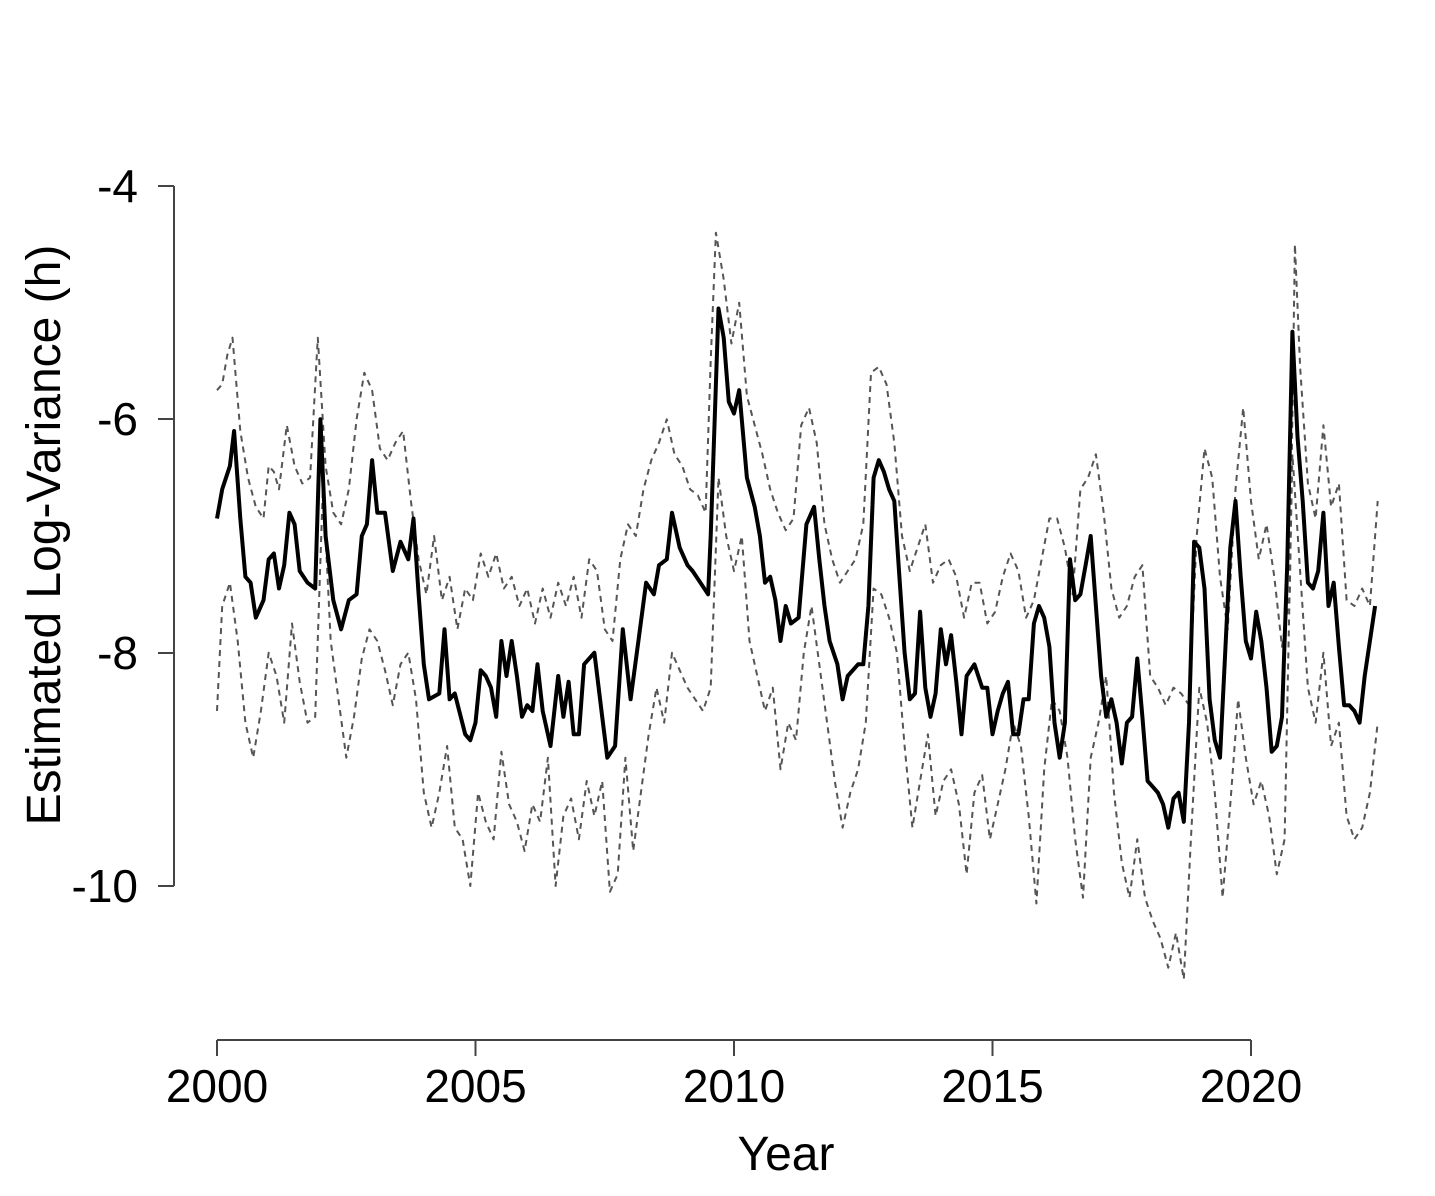 This screenshot has height=1196, width=1435. What do you see at coordinates (786, 1154) in the screenshot?
I see `x-axis-title: Year` at bounding box center [786, 1154].